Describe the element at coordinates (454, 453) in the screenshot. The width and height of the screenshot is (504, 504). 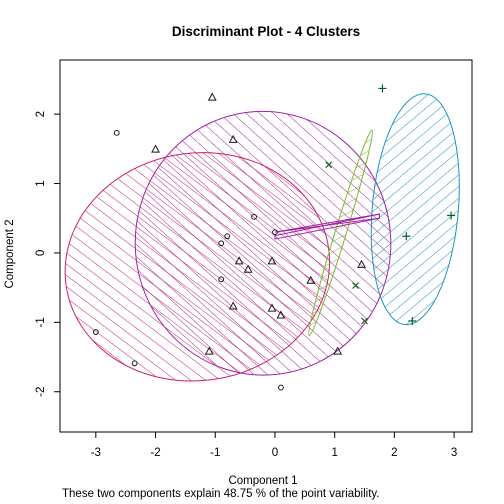
I see `x-tick-label: 3` at that location.